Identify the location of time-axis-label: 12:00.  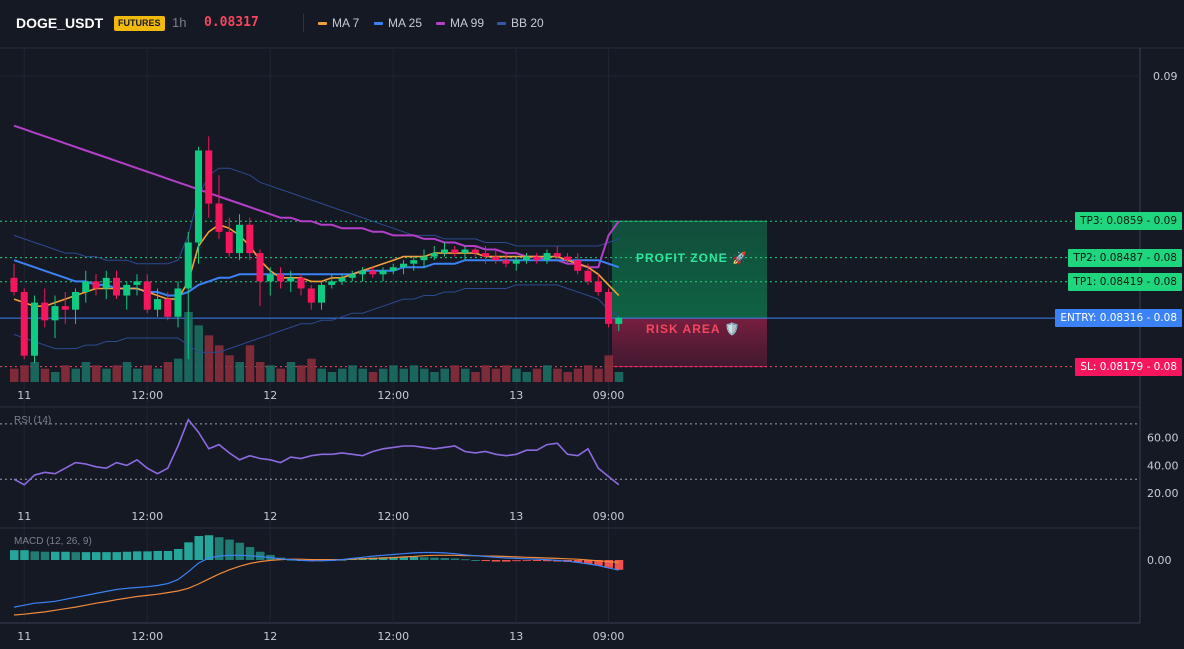
(147, 636).